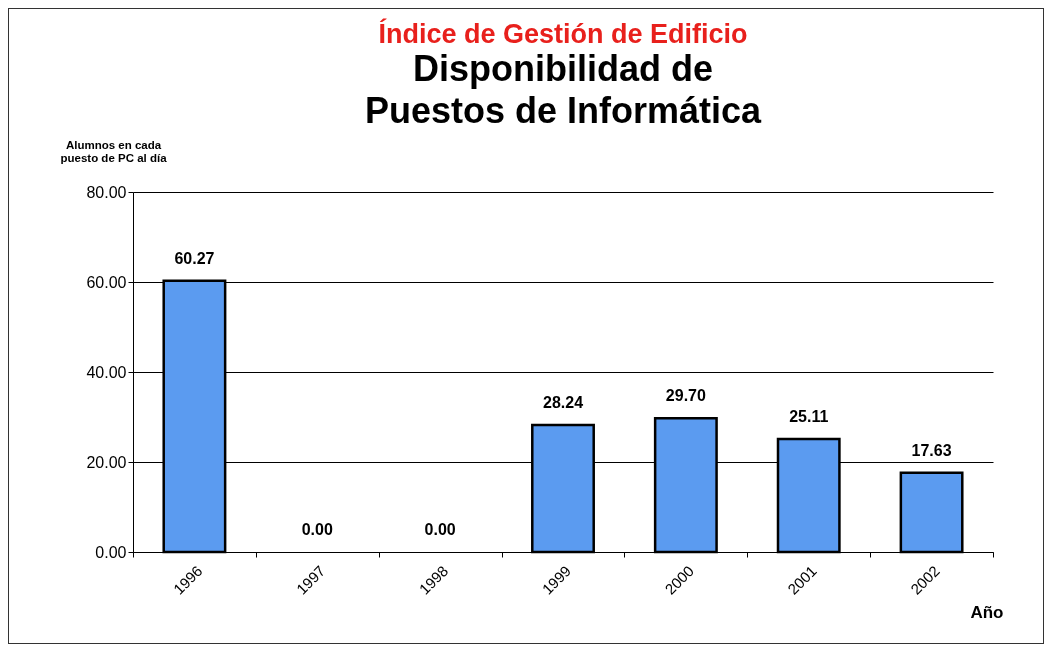 This screenshot has width=1056, height=656. Describe the element at coordinates (111, 552) in the screenshot. I see `y-tick-label: 0.00` at that location.